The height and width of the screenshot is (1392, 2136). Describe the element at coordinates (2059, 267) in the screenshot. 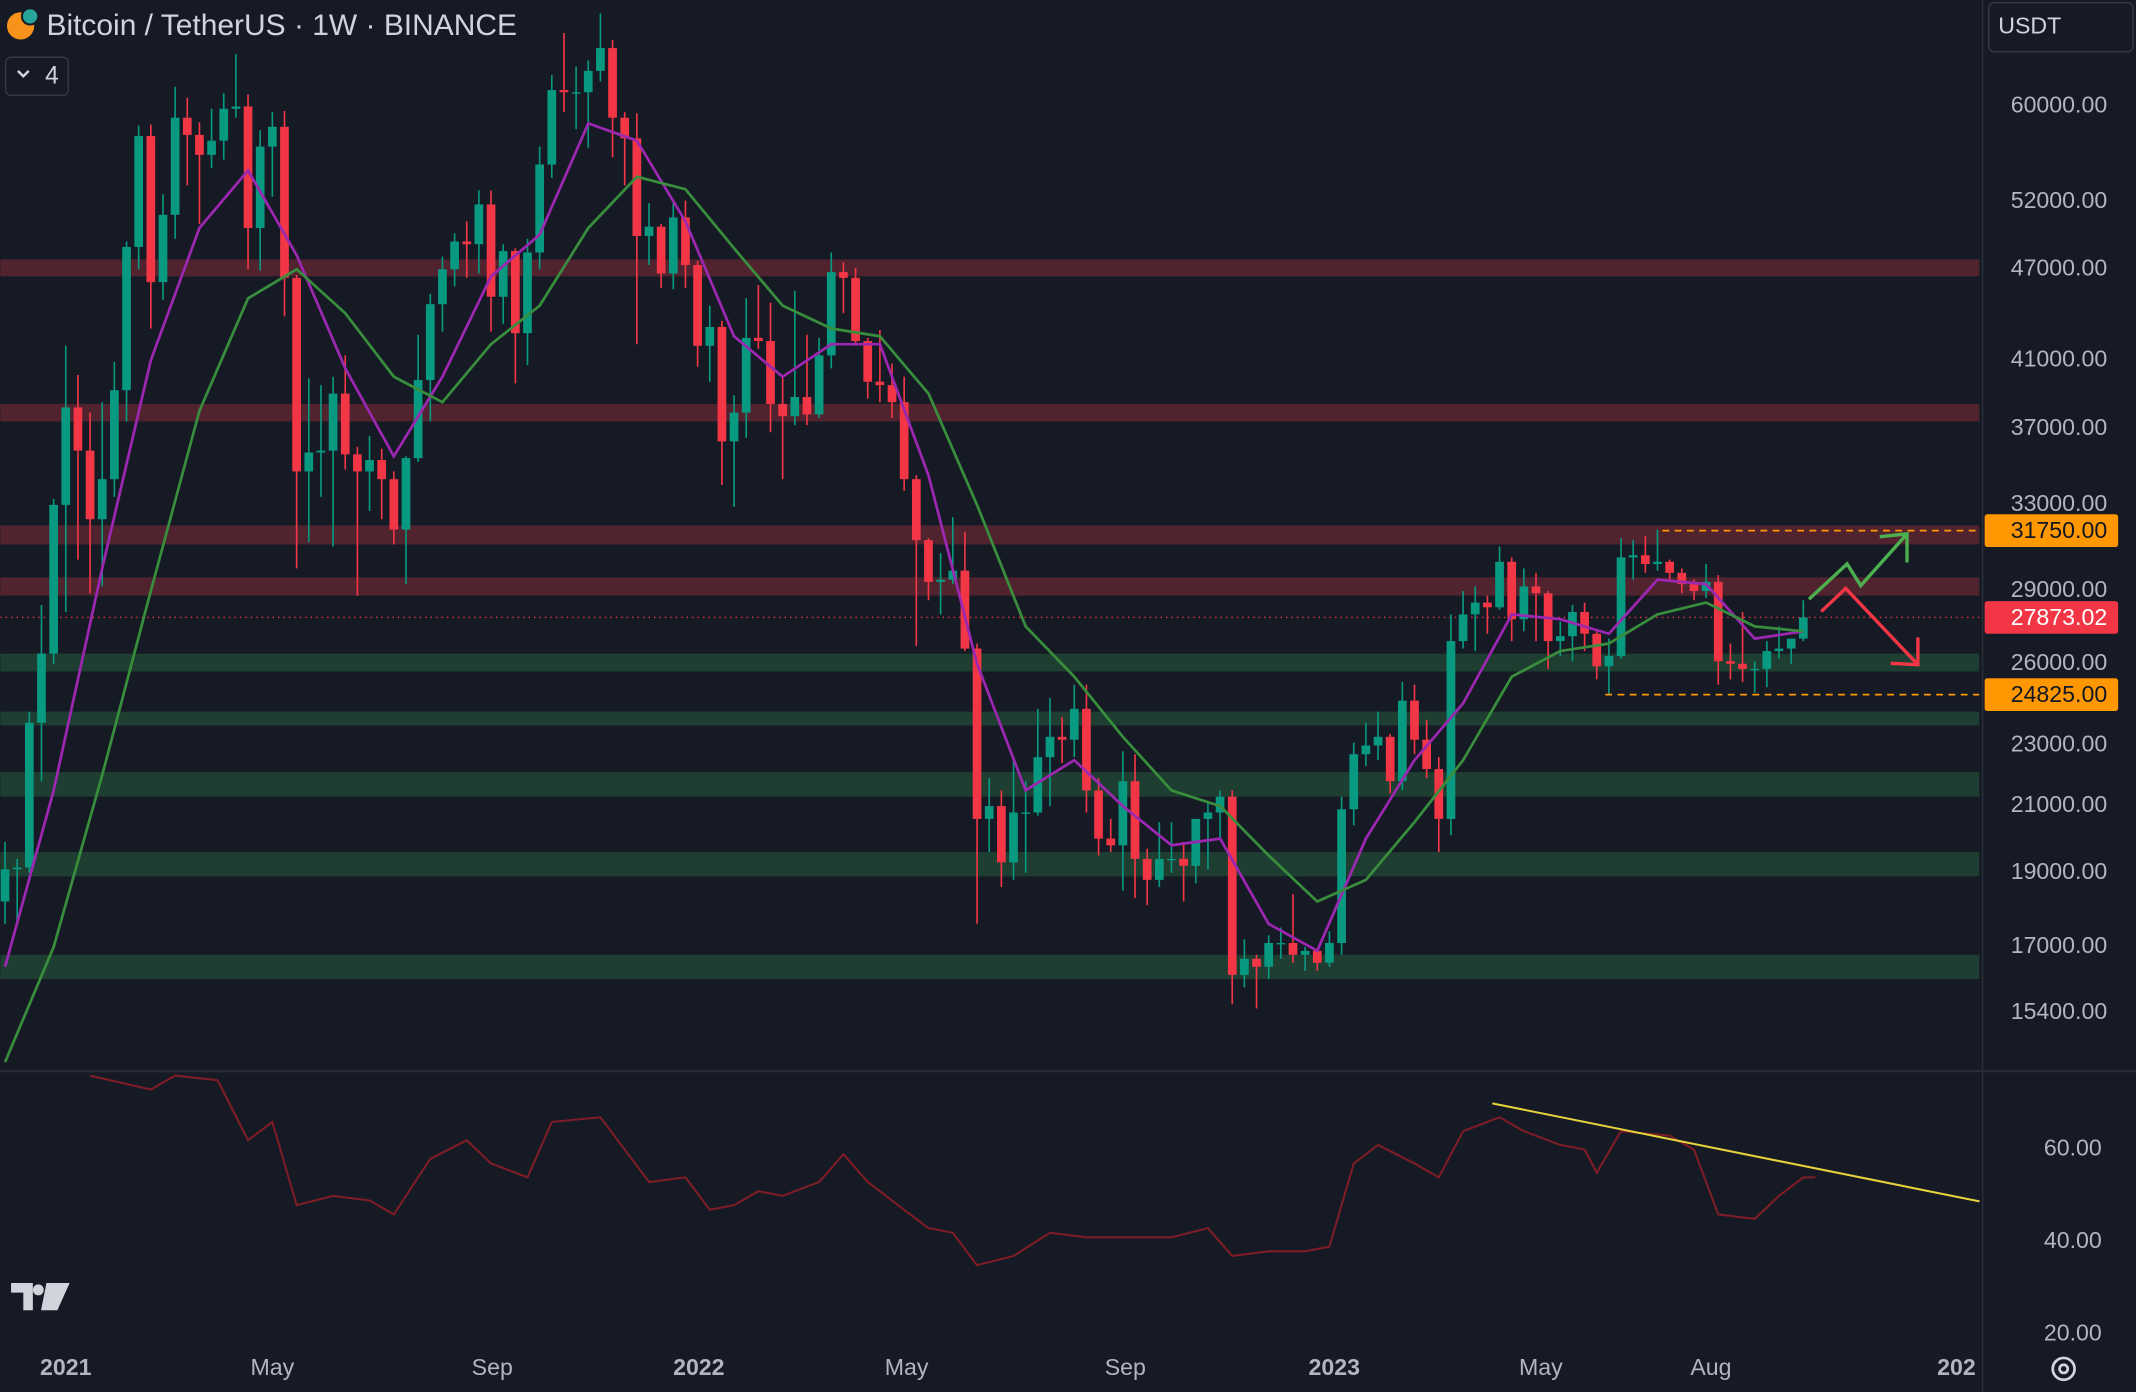

I see `y-tick-label: 47000.00` at that location.